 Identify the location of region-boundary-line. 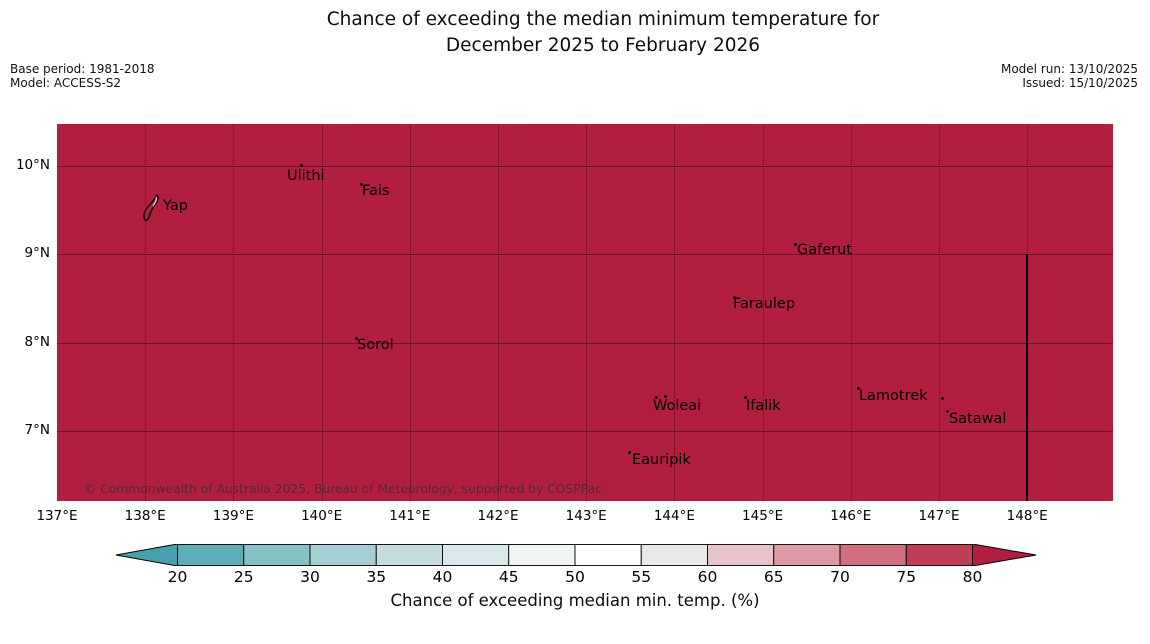
(1027, 377).